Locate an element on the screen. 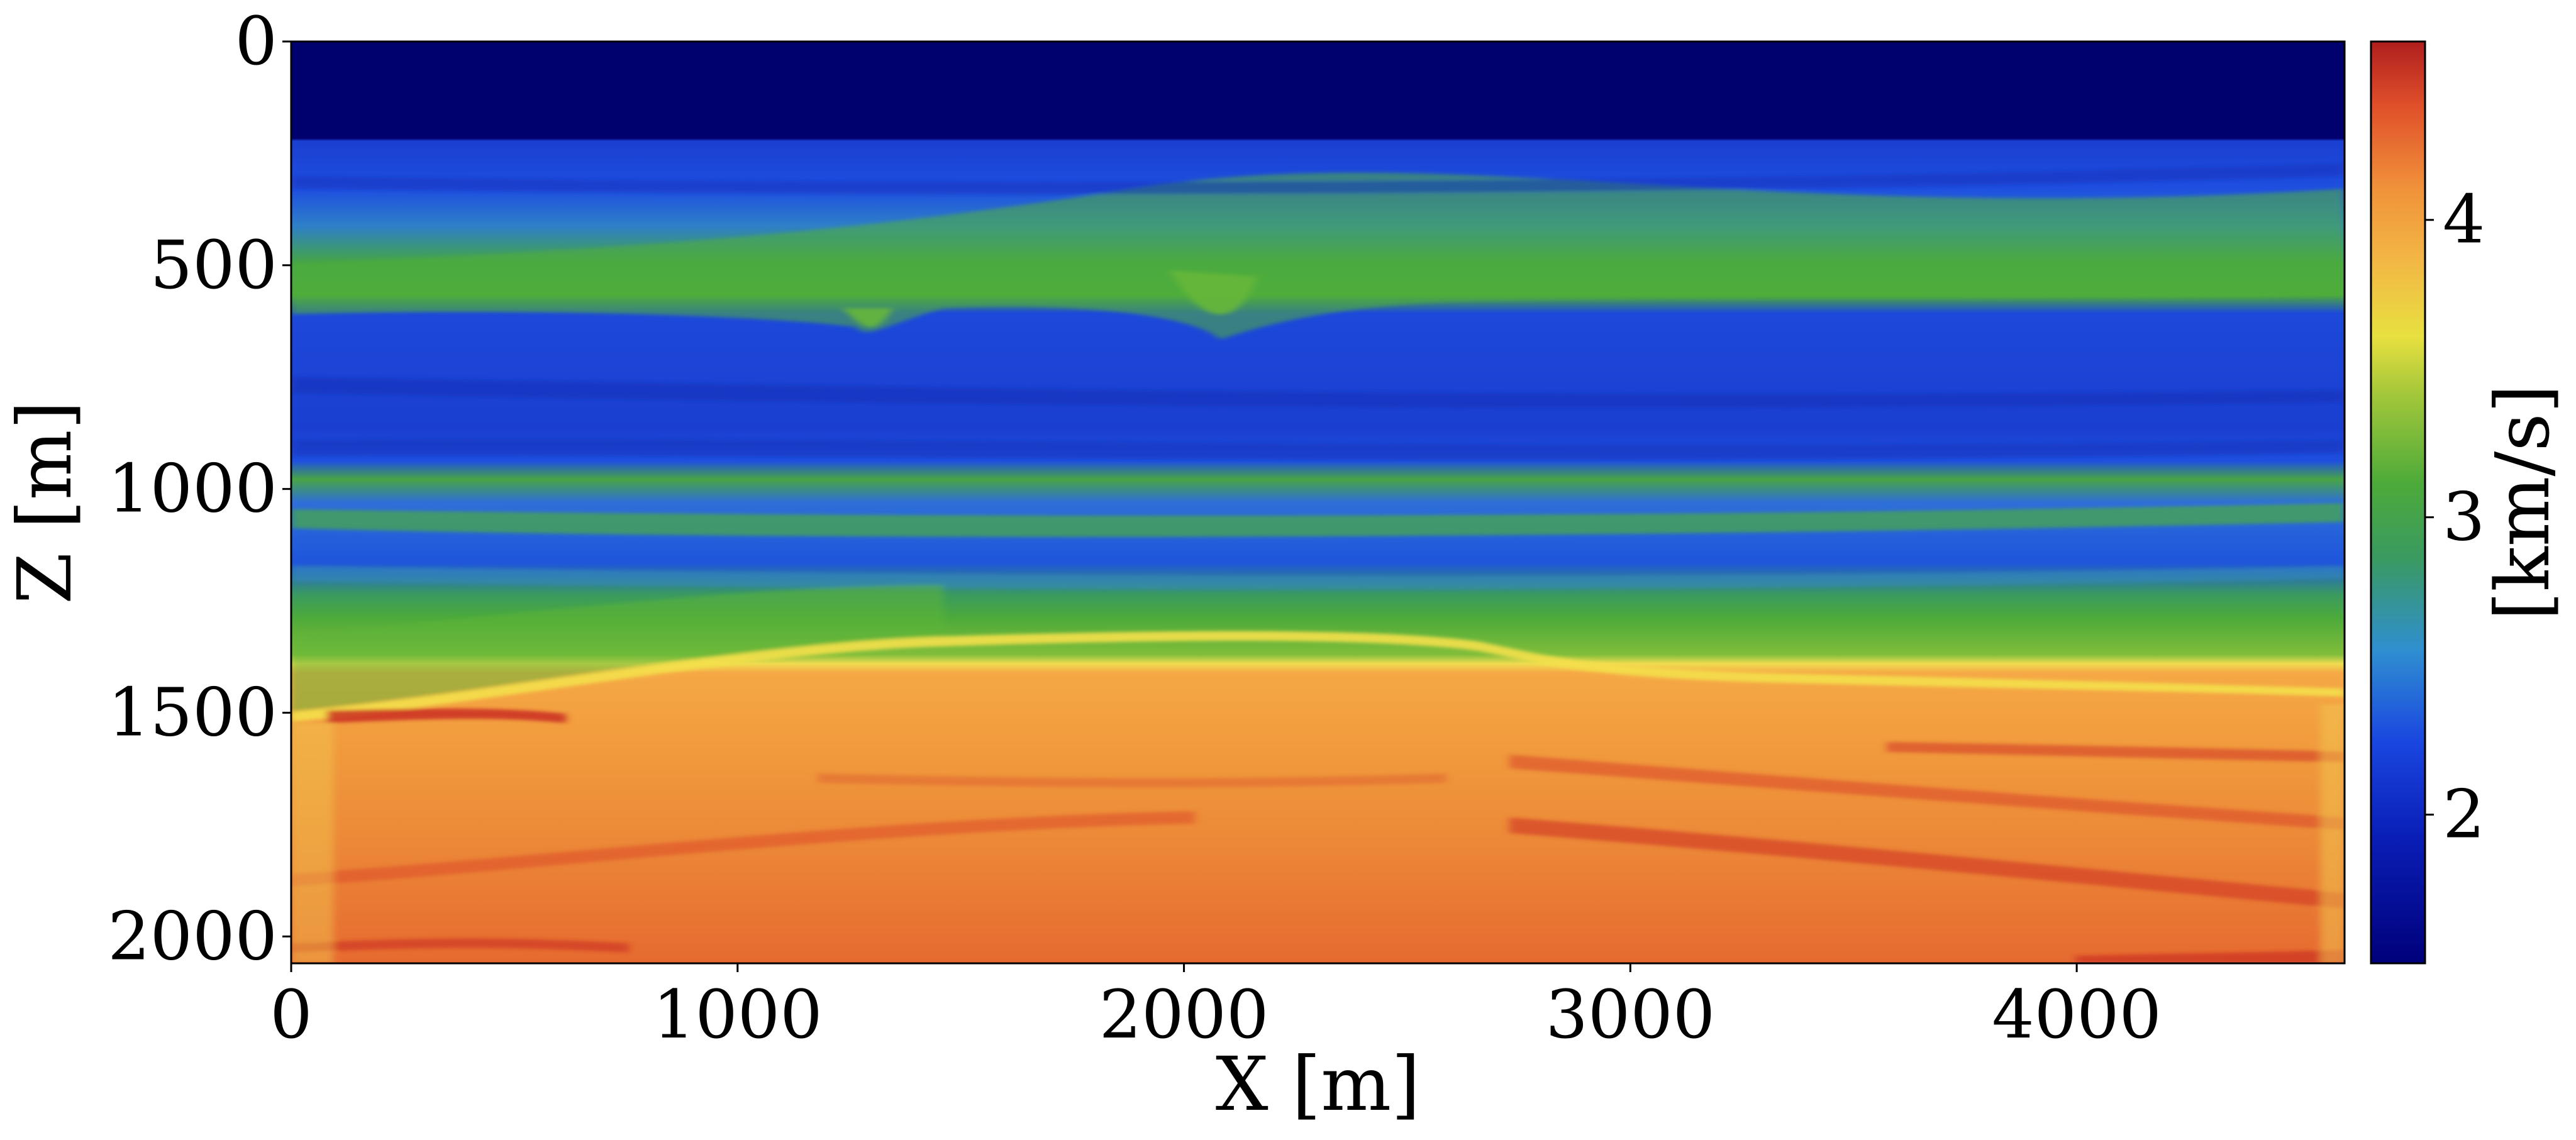 The image size is (2576, 1140). y-tick-label: 1000 is located at coordinates (192, 489).